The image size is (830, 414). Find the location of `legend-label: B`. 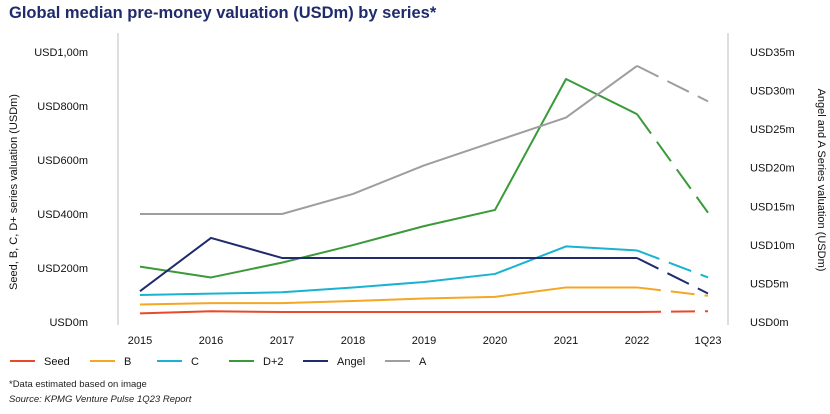

legend-label: B is located at coordinates (127, 362).